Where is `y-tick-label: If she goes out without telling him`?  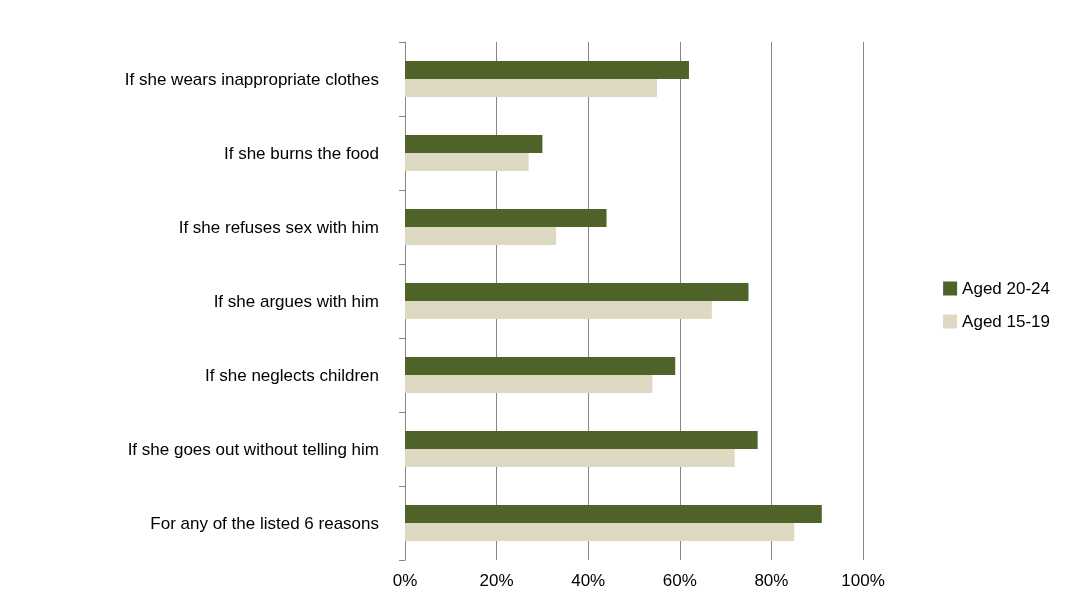 y-tick-label: If she goes out without telling him is located at coordinates (253, 449).